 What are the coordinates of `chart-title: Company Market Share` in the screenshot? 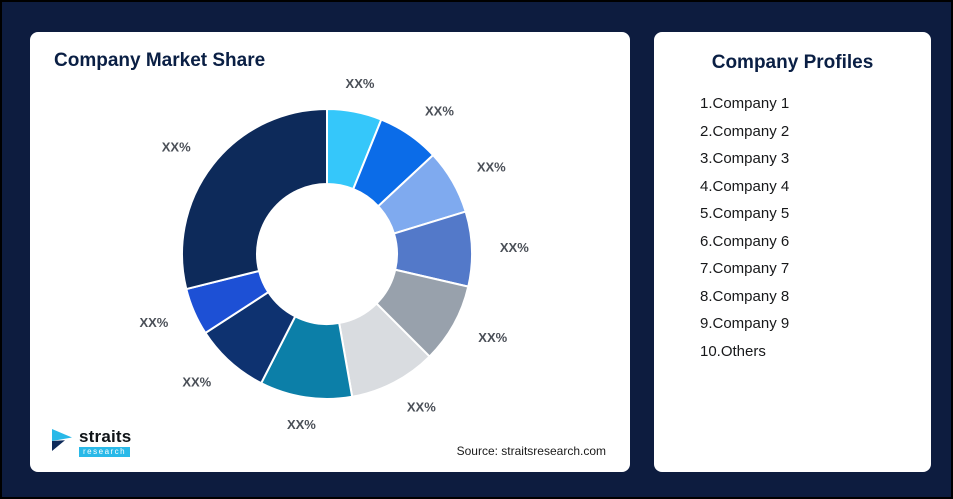 It's located at (160, 60).